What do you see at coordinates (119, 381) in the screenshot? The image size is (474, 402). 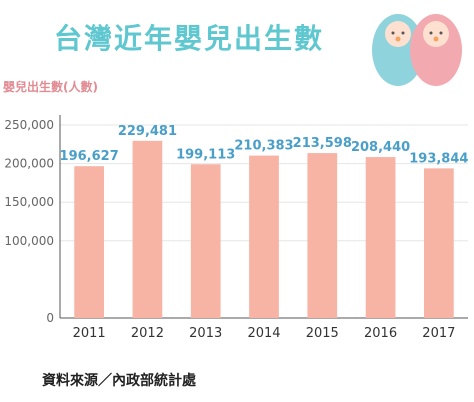 I see `data-source: 資料來源／內政部統計處` at bounding box center [119, 381].